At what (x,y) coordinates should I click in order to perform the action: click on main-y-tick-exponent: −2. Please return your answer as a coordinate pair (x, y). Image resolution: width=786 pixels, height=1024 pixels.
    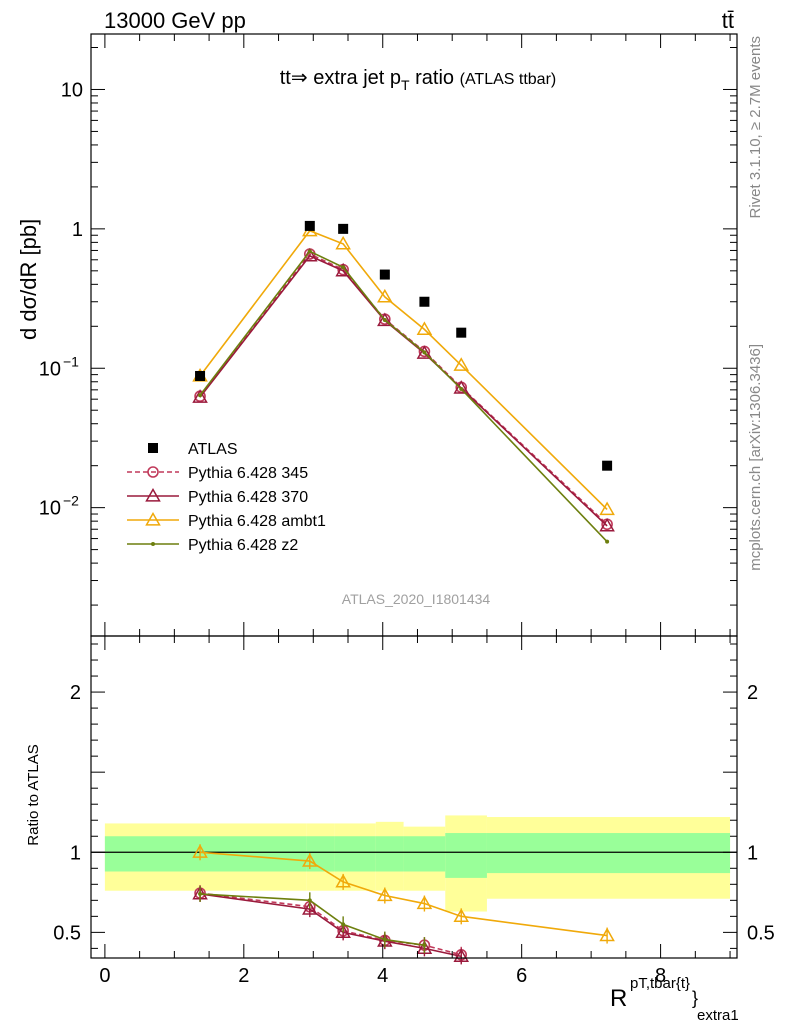
    Looking at the image, I should click on (71, 501).